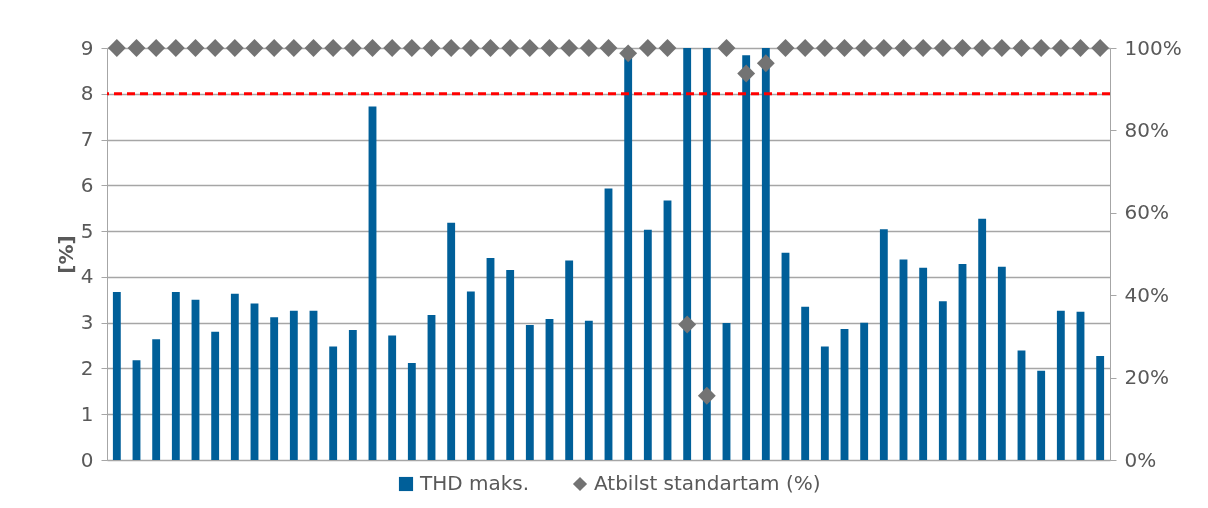 Image resolution: width=1208 pixels, height=508 pixels. What do you see at coordinates (1146, 294) in the screenshot?
I see `y2-tick-label: 40%` at bounding box center [1146, 294].